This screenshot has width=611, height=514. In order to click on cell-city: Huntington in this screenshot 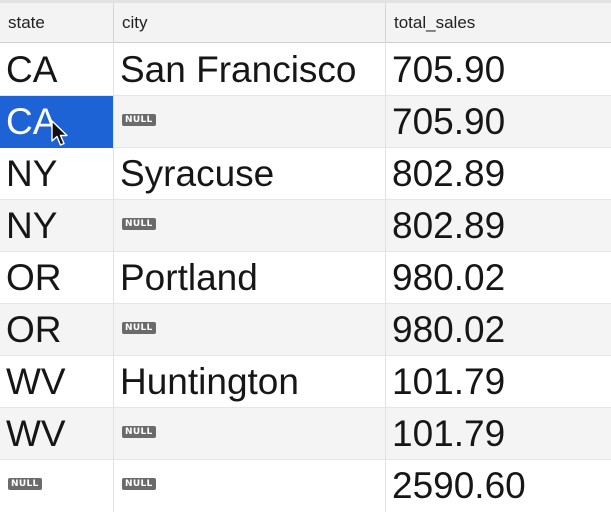, I will do `click(250, 382)`.